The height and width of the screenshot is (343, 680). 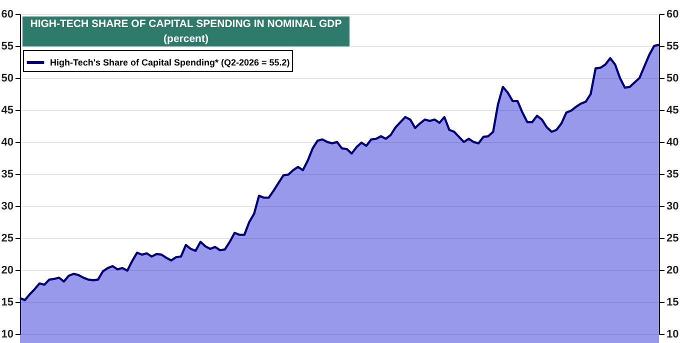 What do you see at coordinates (7, 78) in the screenshot?
I see `y-tick-label: 50` at bounding box center [7, 78].